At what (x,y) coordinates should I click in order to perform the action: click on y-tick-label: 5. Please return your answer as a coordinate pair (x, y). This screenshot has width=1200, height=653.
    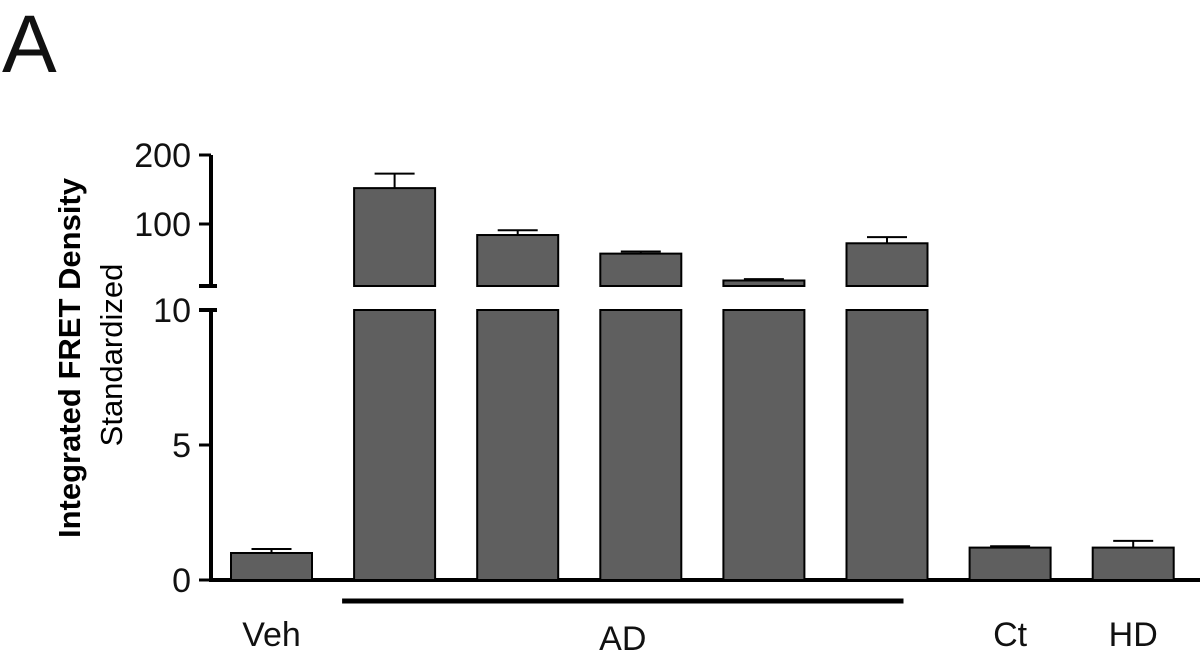
    Looking at the image, I should click on (181, 446).